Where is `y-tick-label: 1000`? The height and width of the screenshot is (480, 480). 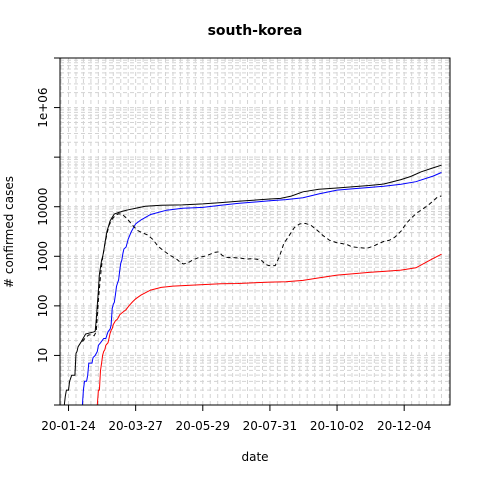 y-tick-label: 1000 is located at coordinates (43, 256).